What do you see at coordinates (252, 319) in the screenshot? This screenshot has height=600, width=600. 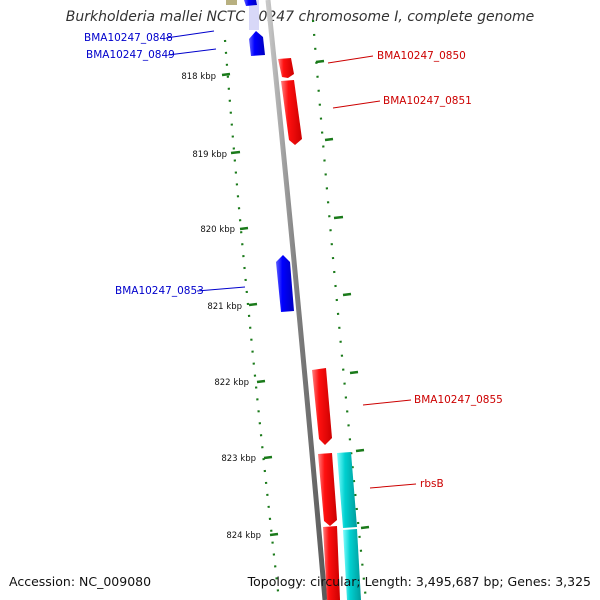 I see `inner-tick-track` at bounding box center [252, 319].